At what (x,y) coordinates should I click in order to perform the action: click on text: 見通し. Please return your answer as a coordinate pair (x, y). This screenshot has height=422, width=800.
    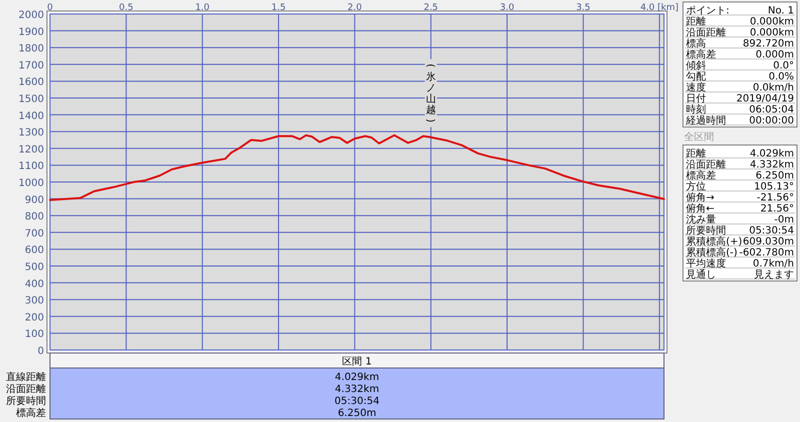
    Looking at the image, I should click on (701, 274).